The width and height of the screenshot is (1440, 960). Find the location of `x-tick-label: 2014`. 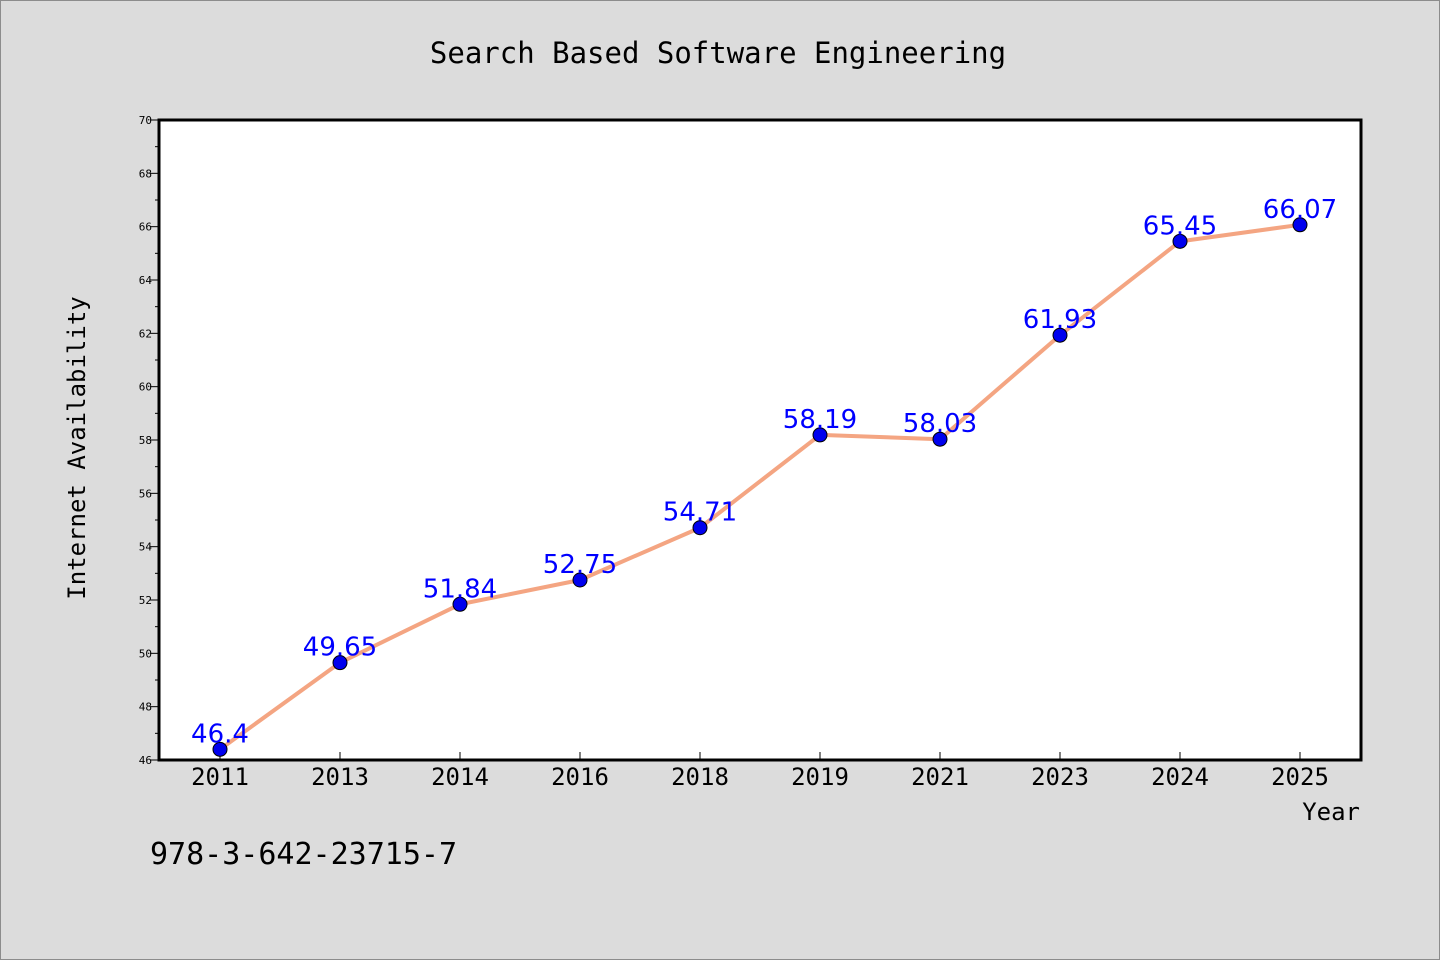

x-tick-label: 2014 is located at coordinates (460, 777).